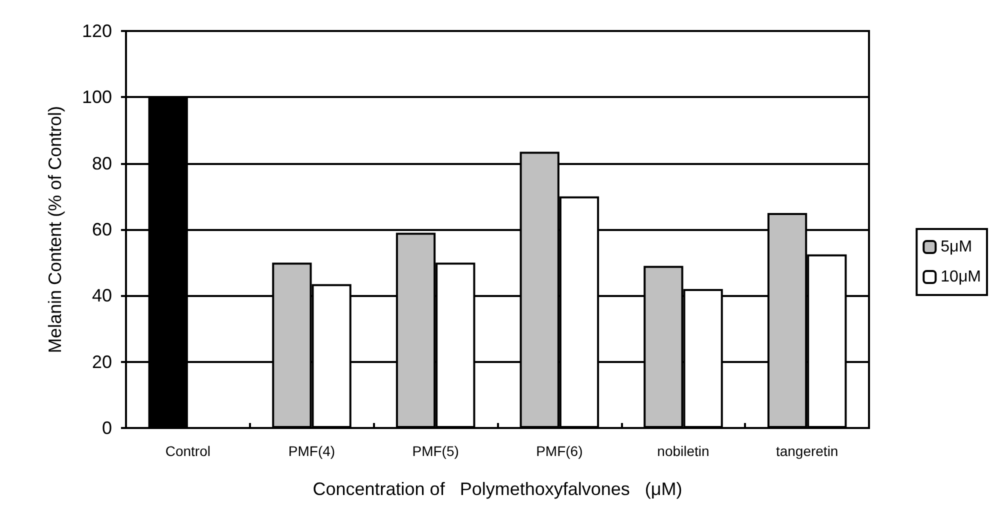 This screenshot has height=524, width=999. Describe the element at coordinates (55, 230) in the screenshot. I see `y-axis-title: Melanin Content (% of Control)` at that location.